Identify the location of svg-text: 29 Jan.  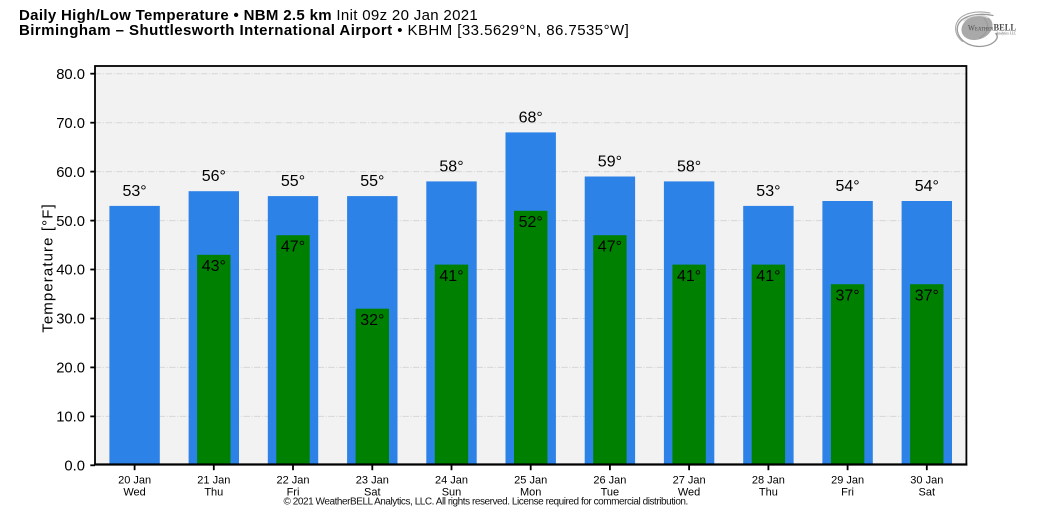
(847, 481).